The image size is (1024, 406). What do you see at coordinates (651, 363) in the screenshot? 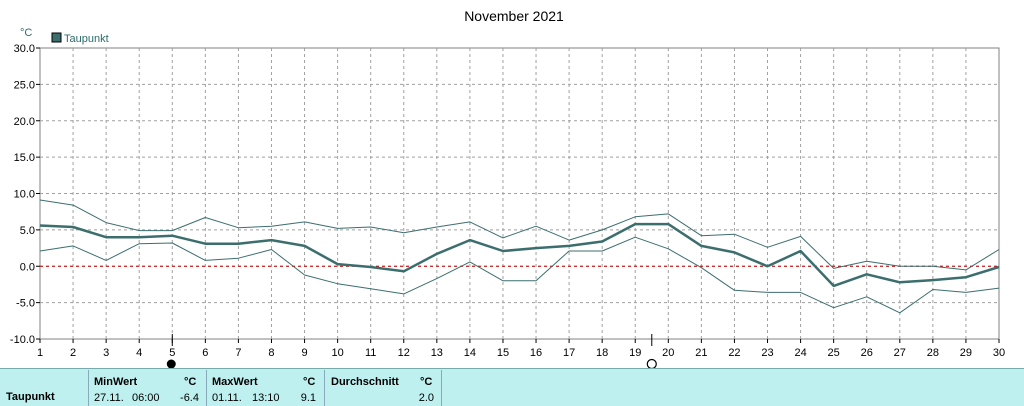
I see `full-moon-icon` at bounding box center [651, 363].